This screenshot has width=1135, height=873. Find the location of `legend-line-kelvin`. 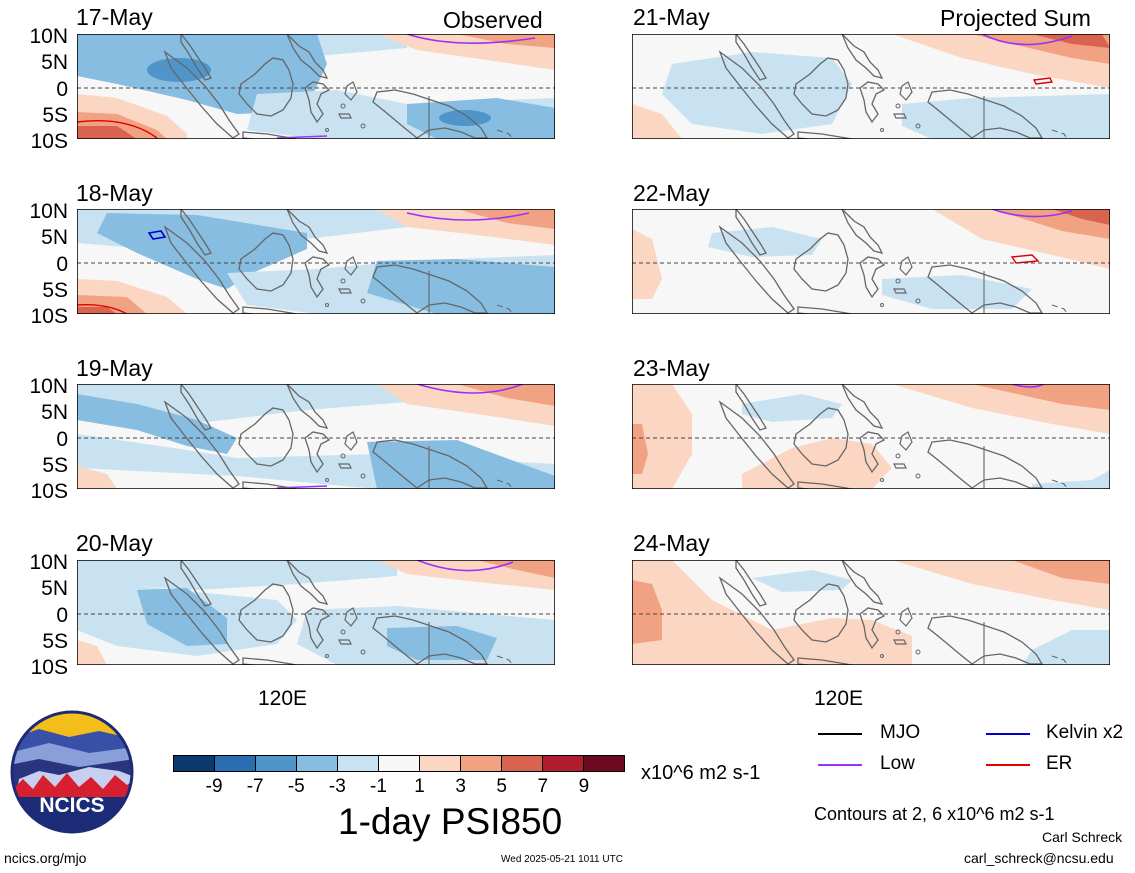

legend-line-kelvin is located at coordinates (1008, 734).